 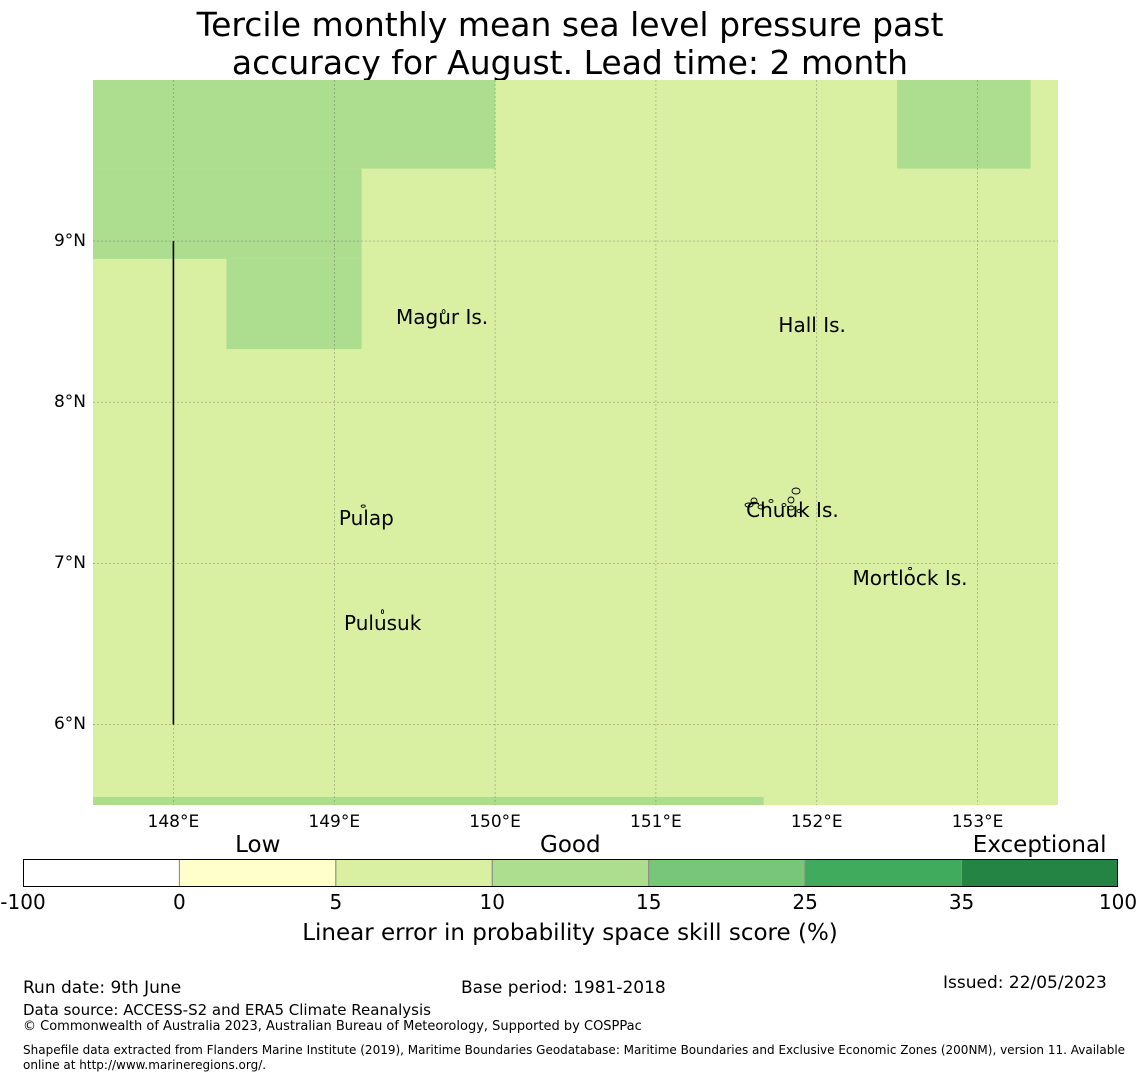 I want to click on longitude-label: 149°E, so click(x=334, y=822).